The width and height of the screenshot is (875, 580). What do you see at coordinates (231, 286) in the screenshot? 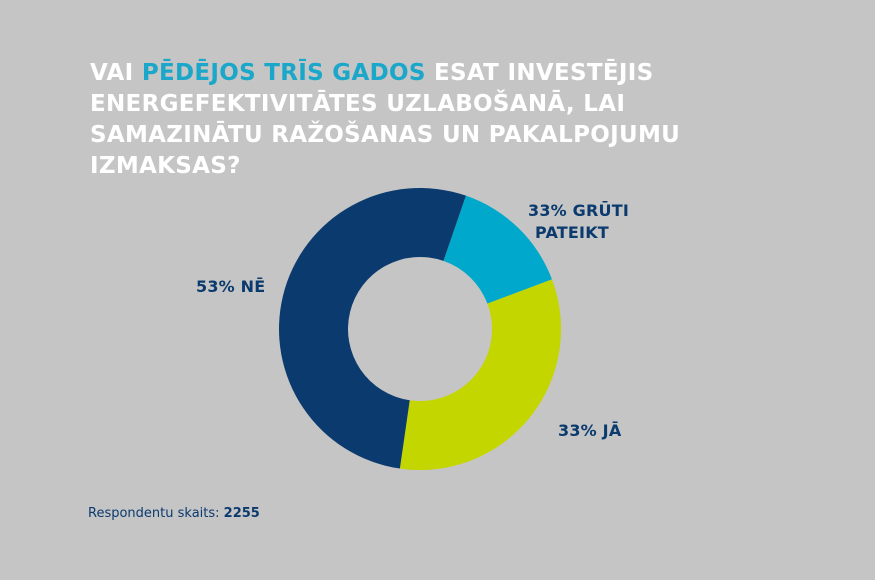
I see `label-ne: 53% NĒ` at bounding box center [231, 286].